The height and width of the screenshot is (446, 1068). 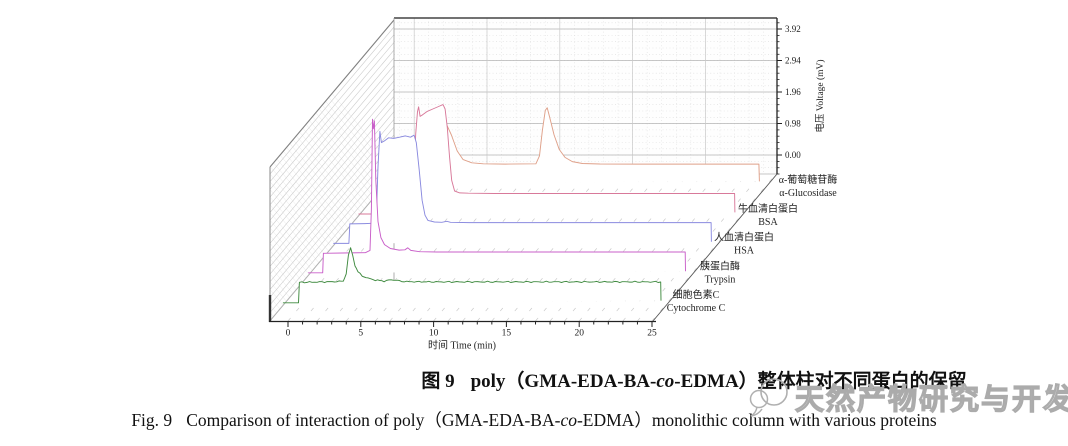 What do you see at coordinates (288, 334) in the screenshot?
I see `svg-text: 0` at bounding box center [288, 334].